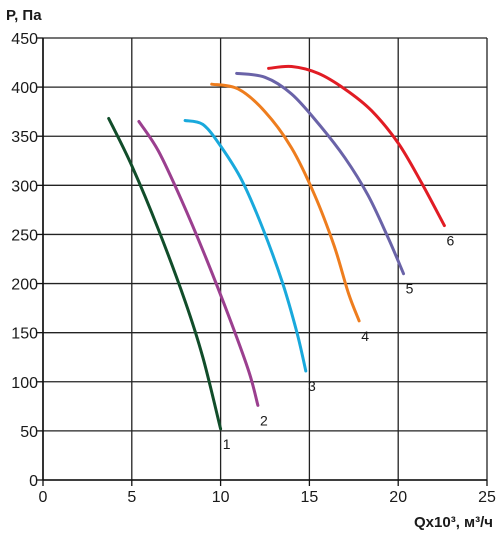 The height and width of the screenshot is (538, 500). I want to click on y-tick-label-3: 150, so click(24, 334).